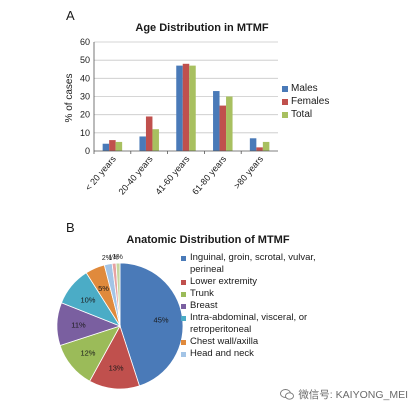 This screenshot has width=420, height=420. What do you see at coordinates (266, 282) in the screenshot?
I see `pie-legend-item: Lower extremity` at bounding box center [266, 282].